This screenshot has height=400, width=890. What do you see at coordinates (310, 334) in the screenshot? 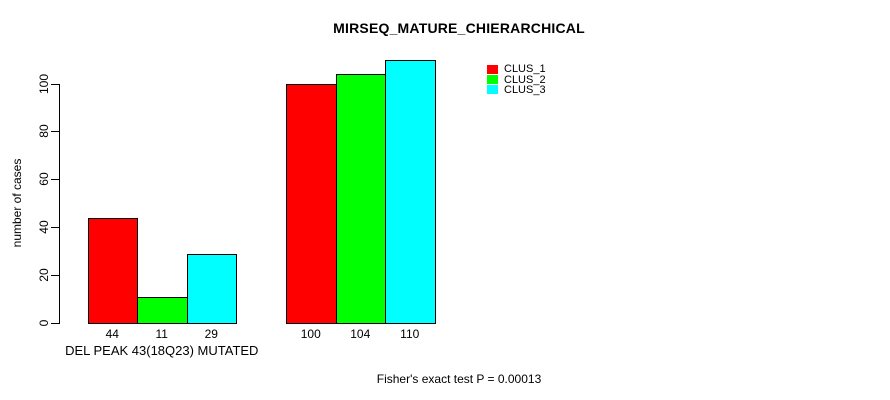
I see `bar-value-label: 100` at bounding box center [310, 334].